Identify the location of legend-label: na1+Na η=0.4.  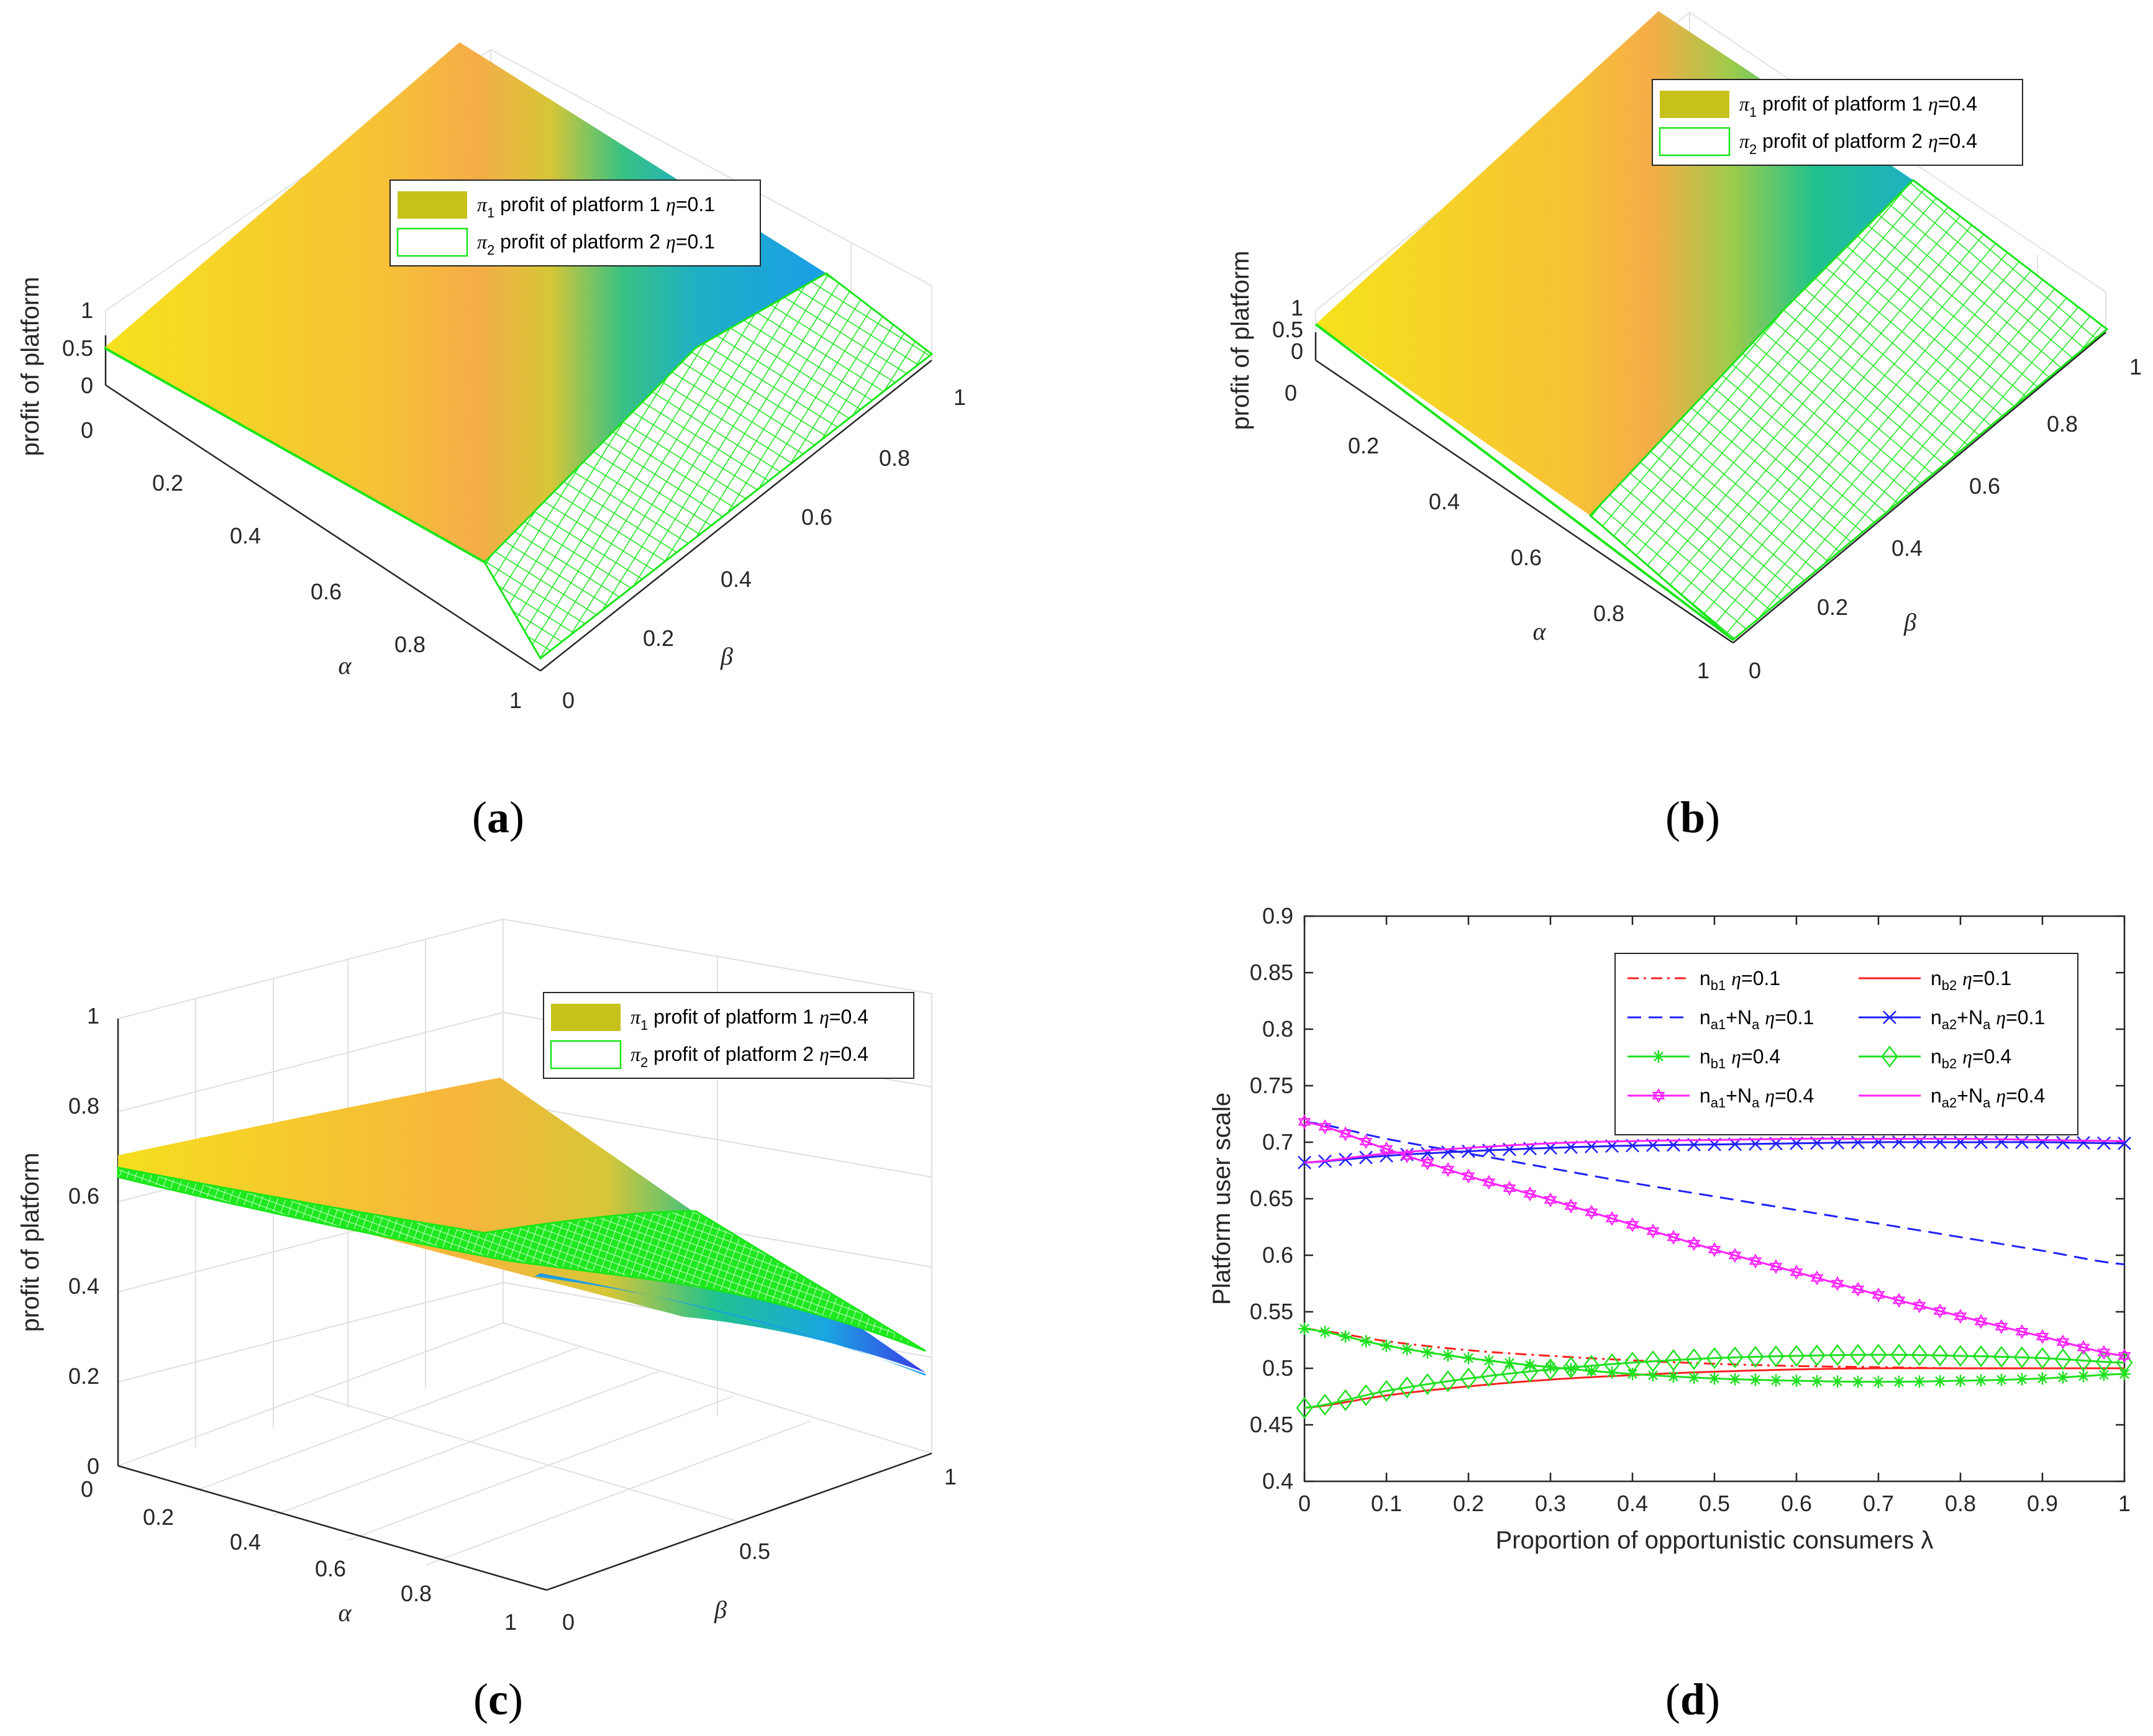
(1757, 1097).